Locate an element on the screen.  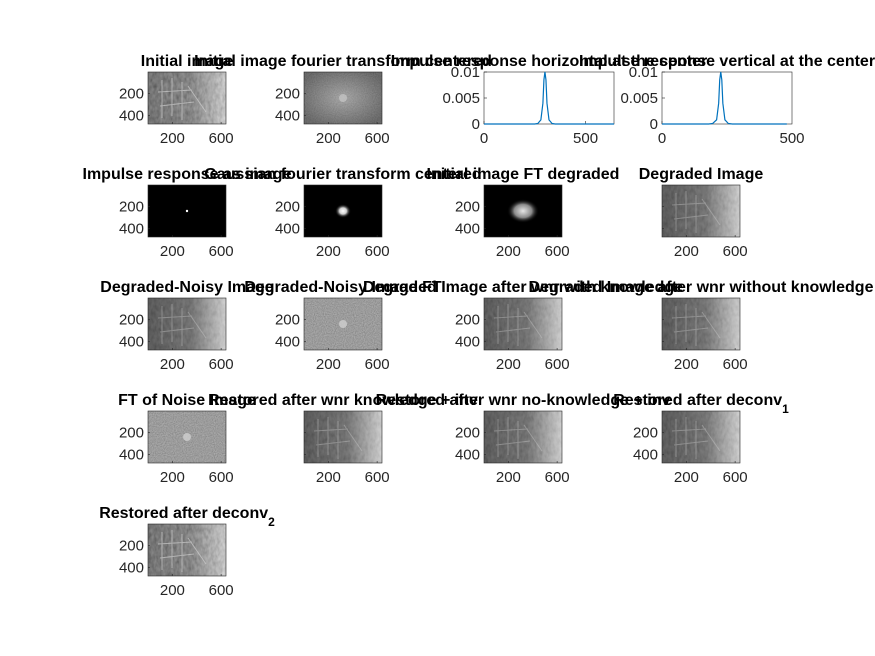
subplot-title: Degraded Image is located at coordinates (701, 174).